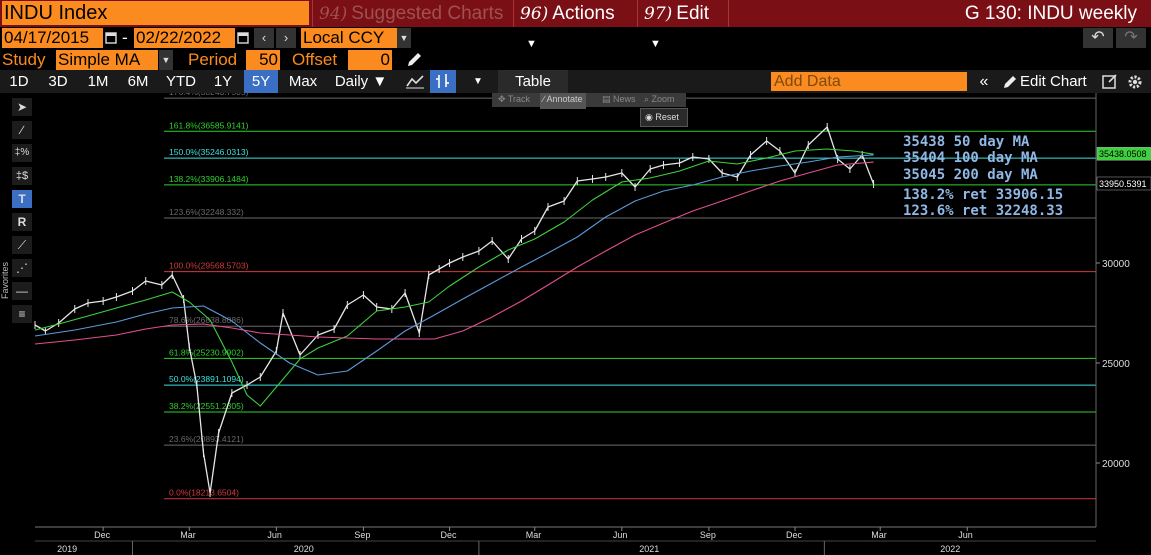  What do you see at coordinates (52, 38) in the screenshot?
I see `start-date-field: 04/17/2015` at bounding box center [52, 38].